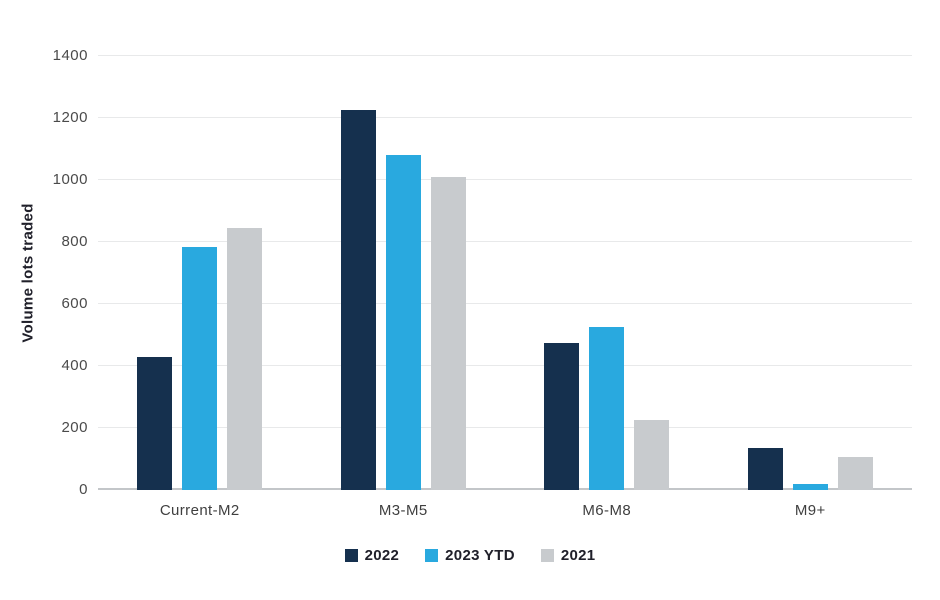 The height and width of the screenshot is (600, 940). I want to click on x-category-label: M6-M8, so click(607, 510).